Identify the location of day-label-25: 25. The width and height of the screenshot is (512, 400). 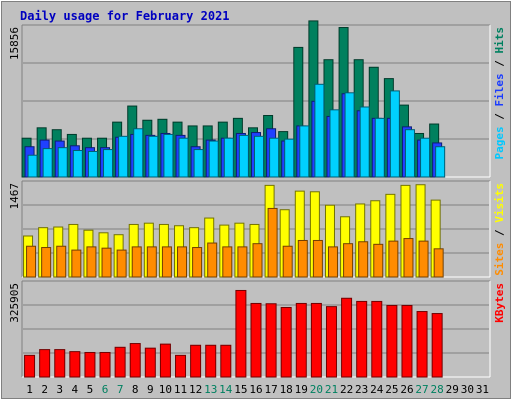
(391, 389).